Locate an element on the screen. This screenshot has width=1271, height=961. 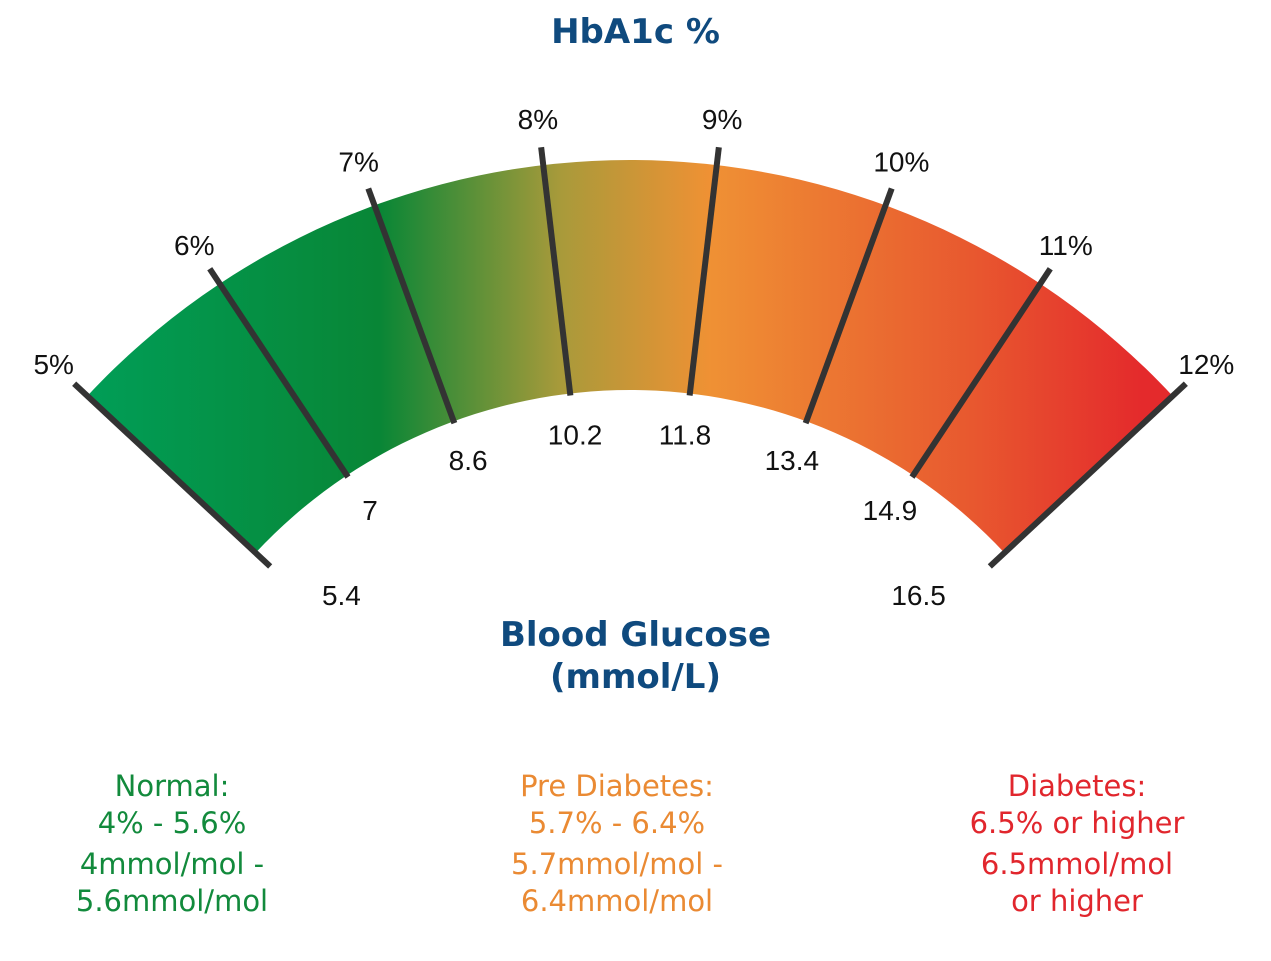
glucose-label-1: 7 is located at coordinates (370, 510).